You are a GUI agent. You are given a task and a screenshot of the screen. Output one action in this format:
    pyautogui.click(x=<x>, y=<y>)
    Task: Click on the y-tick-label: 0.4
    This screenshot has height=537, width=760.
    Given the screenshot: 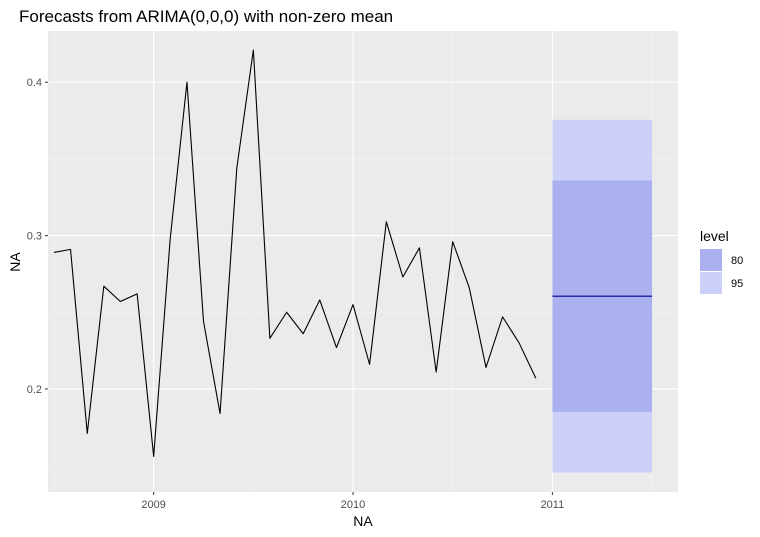 What is the action you would take?
    pyautogui.click(x=34, y=83)
    